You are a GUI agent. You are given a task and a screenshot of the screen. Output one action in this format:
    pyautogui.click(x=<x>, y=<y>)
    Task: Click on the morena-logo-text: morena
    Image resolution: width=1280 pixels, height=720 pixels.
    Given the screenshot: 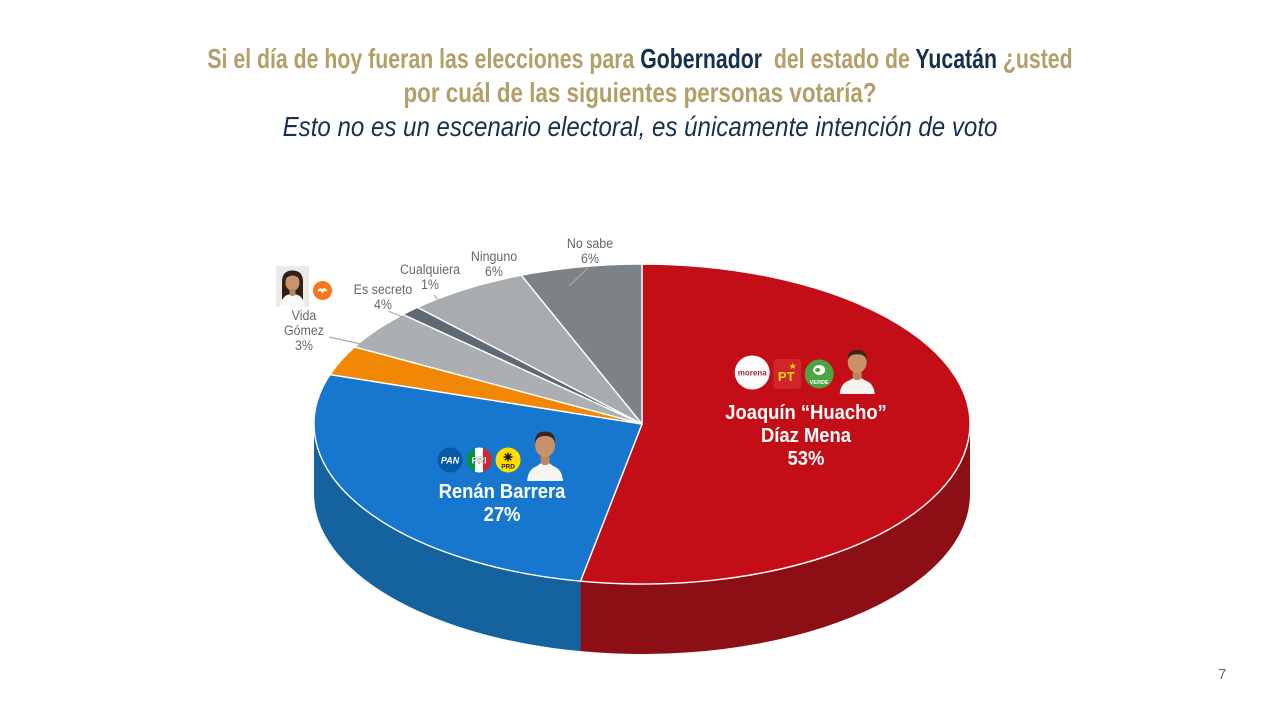 What is the action you would take?
    pyautogui.click(x=752, y=373)
    